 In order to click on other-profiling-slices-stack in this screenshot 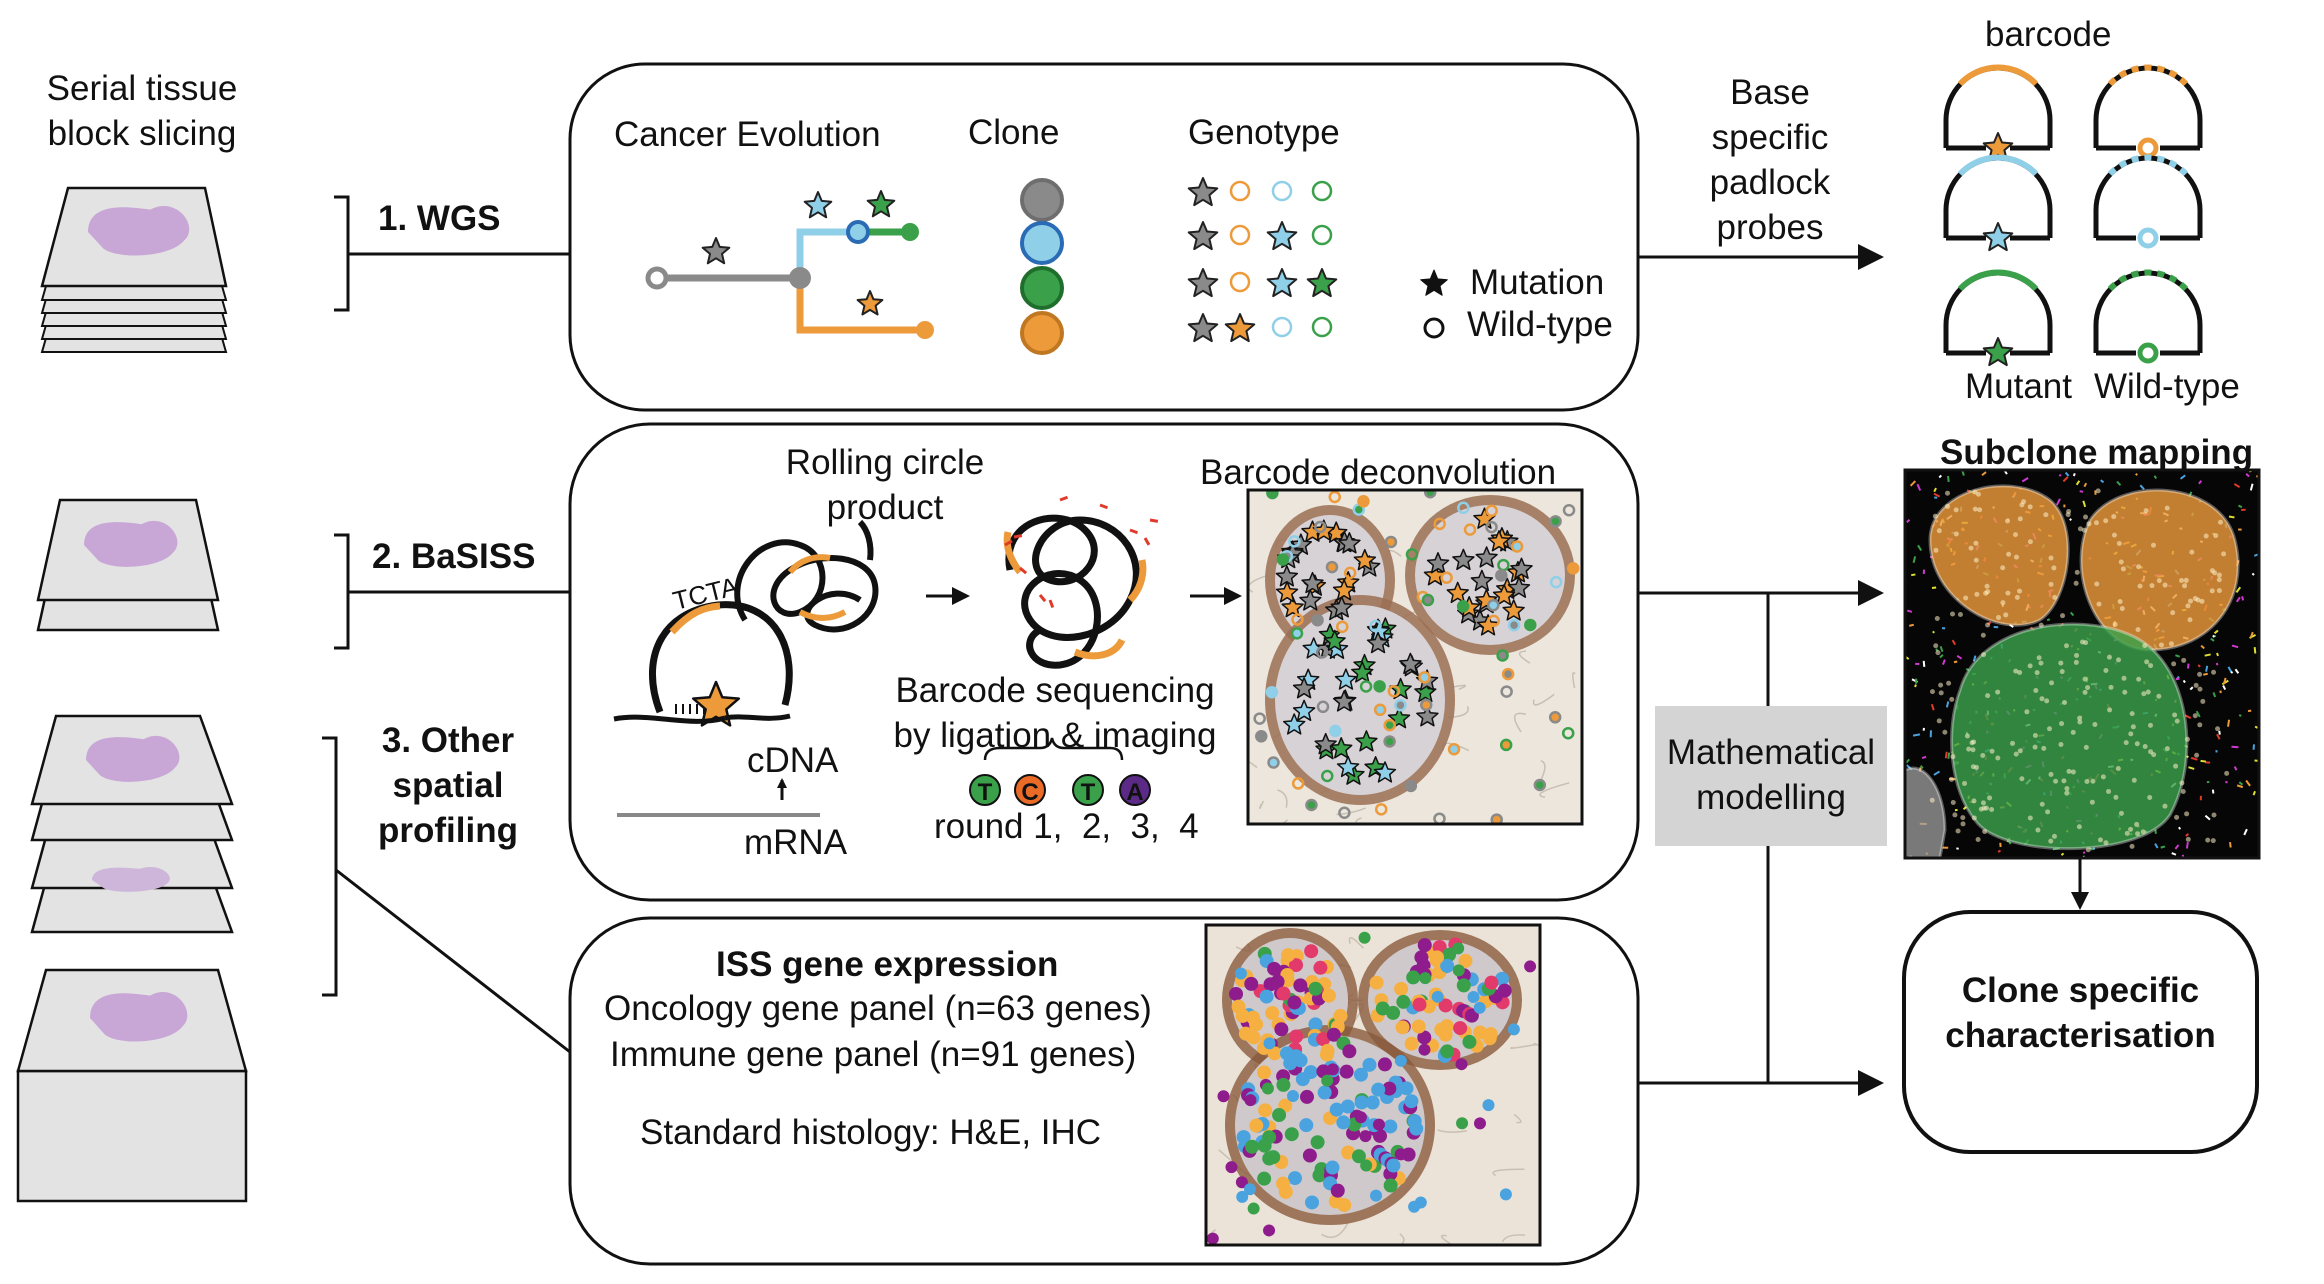, I will do `click(132, 824)`.